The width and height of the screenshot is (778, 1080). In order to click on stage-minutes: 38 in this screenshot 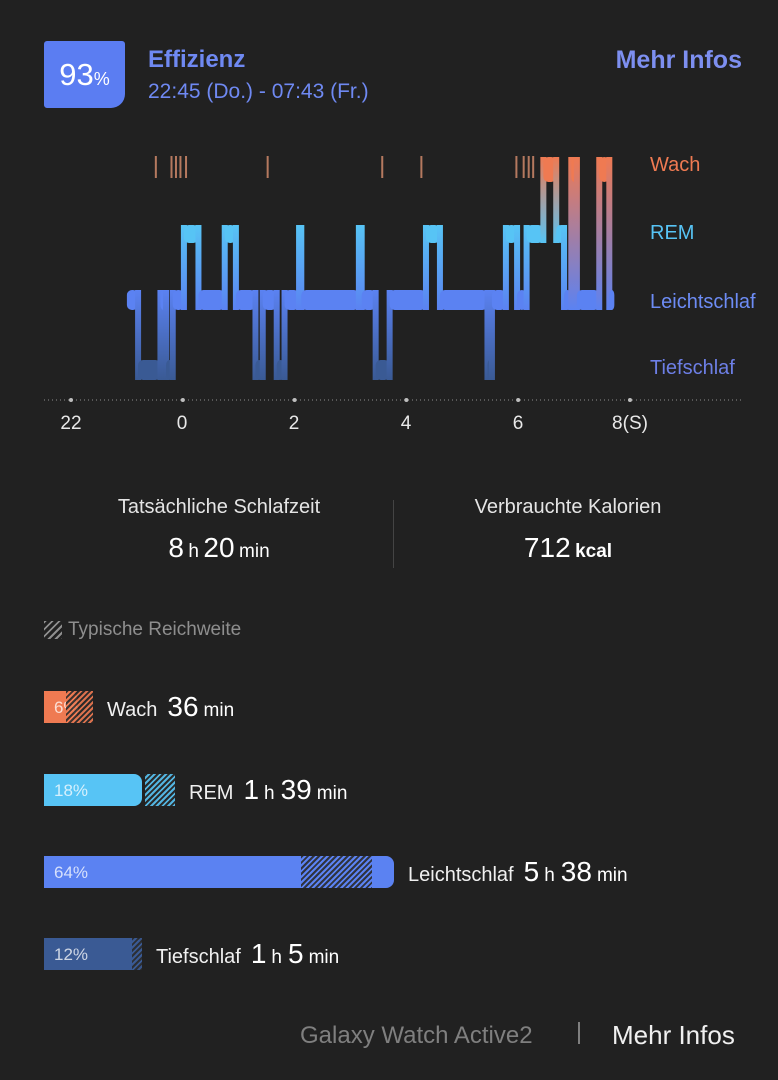, I will do `click(576, 871)`.